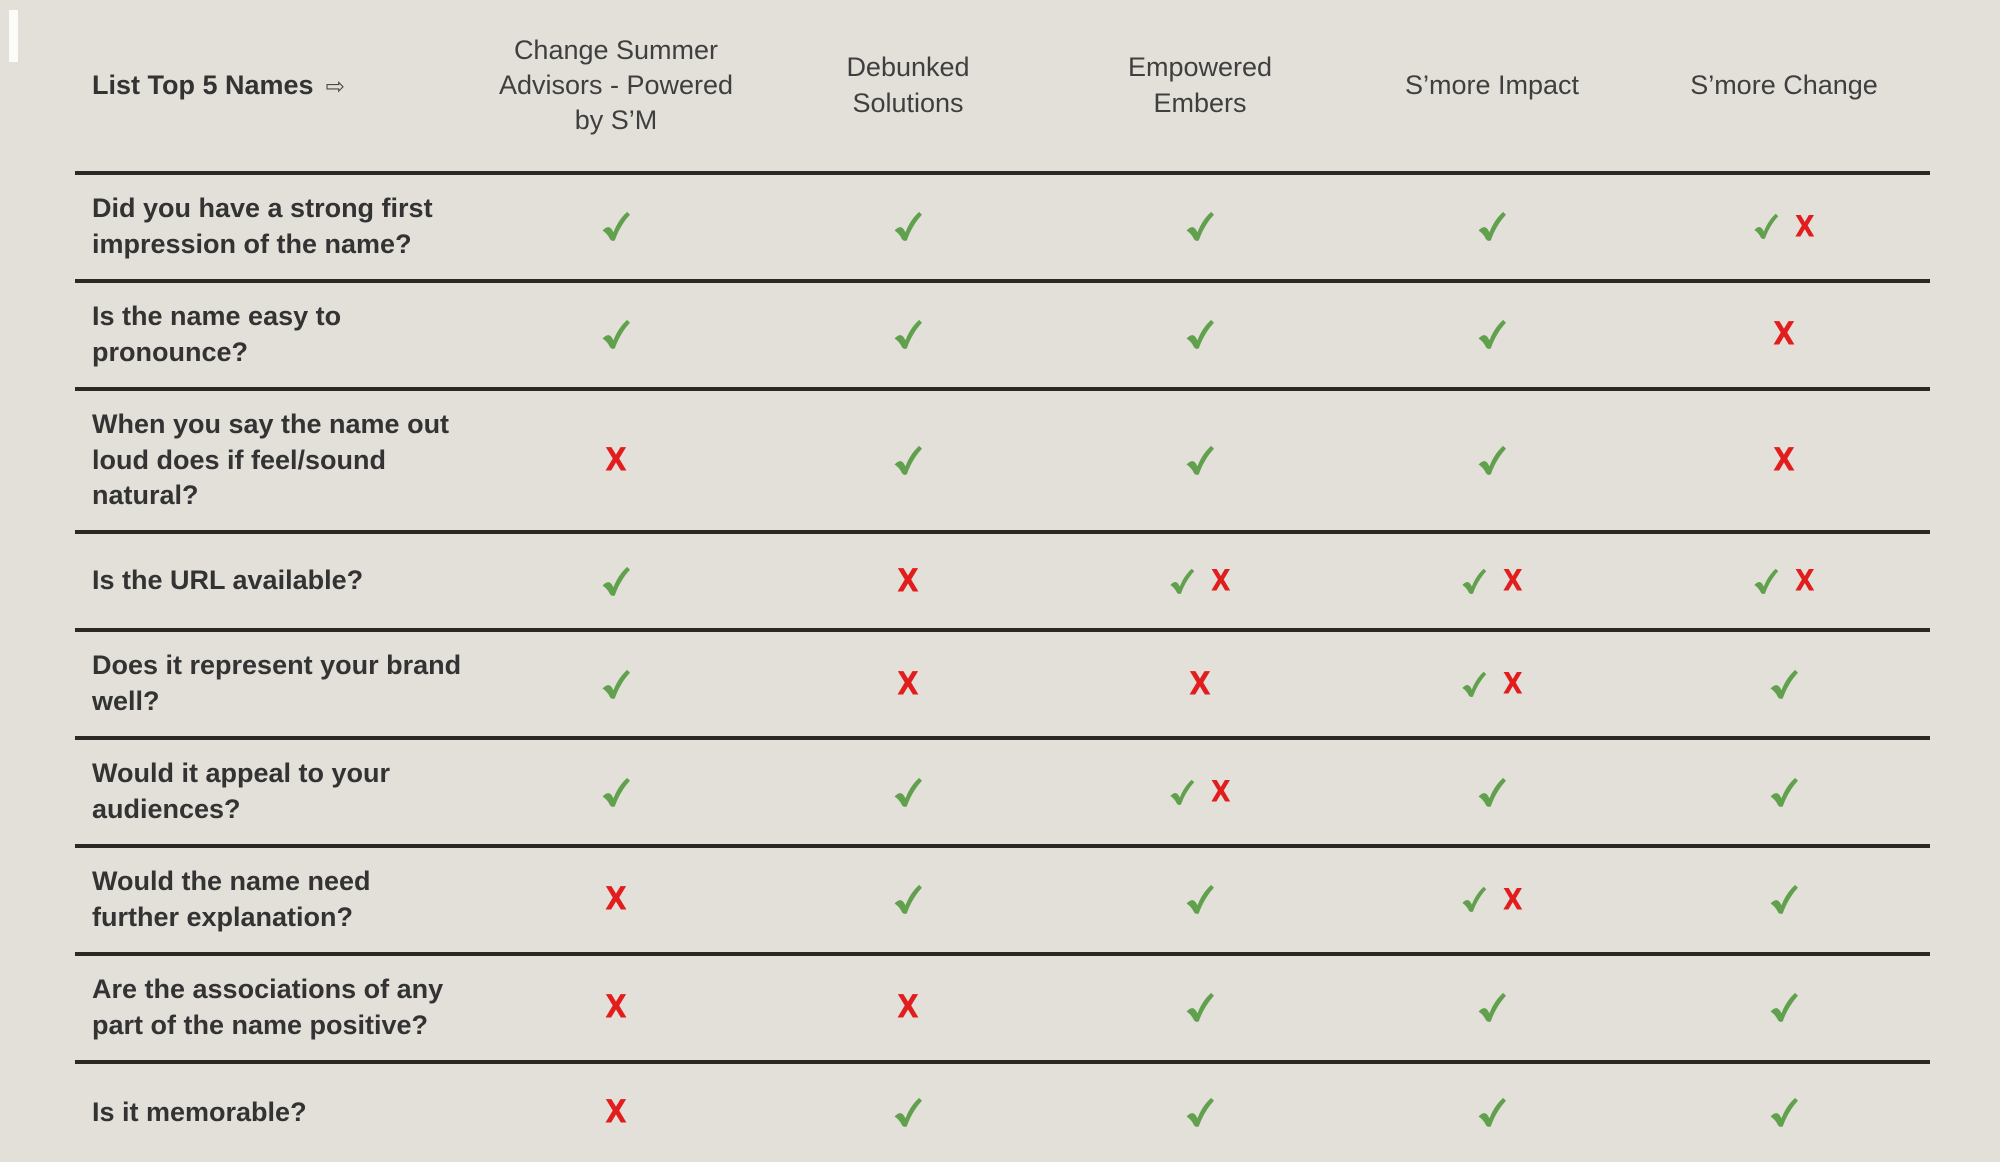 The height and width of the screenshot is (1162, 2000). What do you see at coordinates (13, 36) in the screenshot?
I see `page-edge-highlight` at bounding box center [13, 36].